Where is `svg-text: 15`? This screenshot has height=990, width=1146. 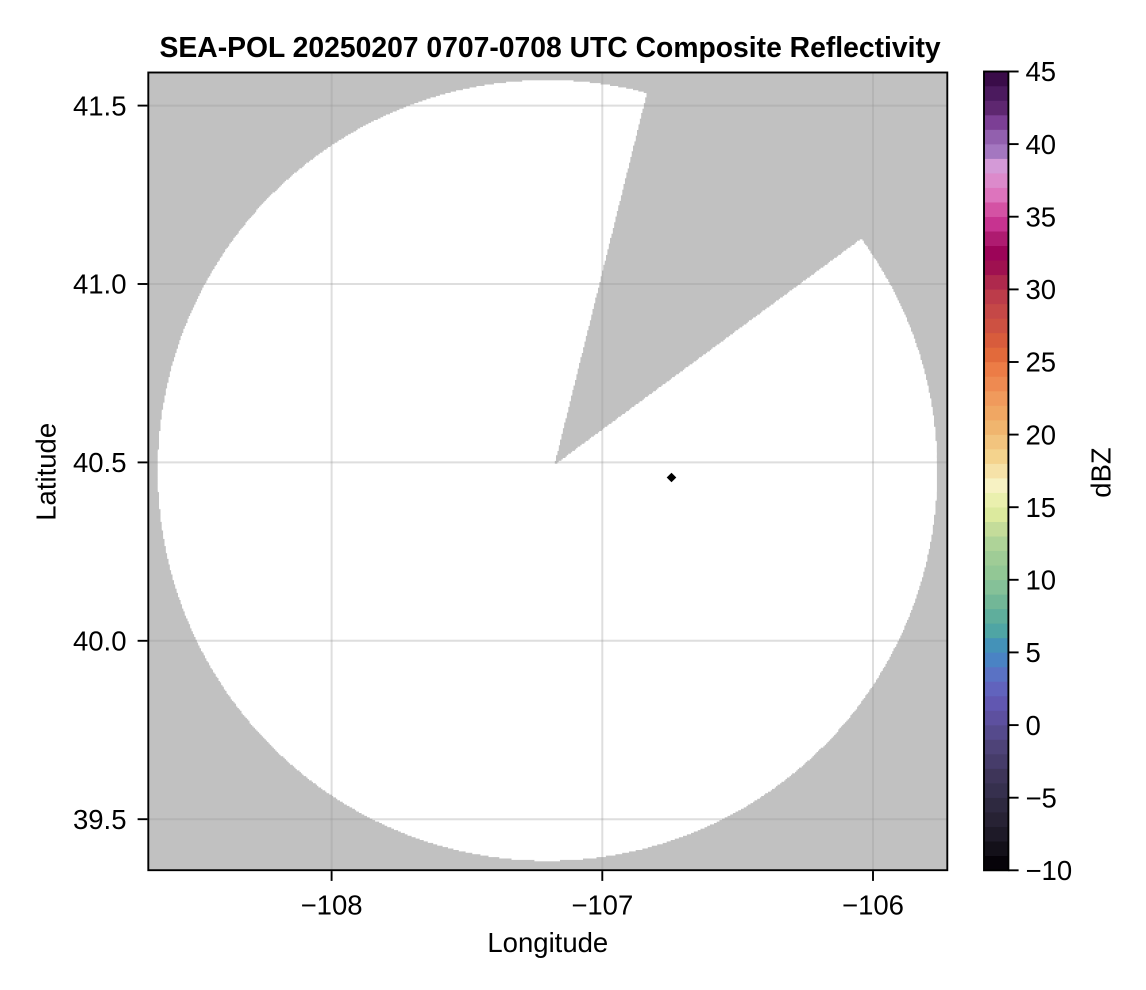
svg-text: 15 is located at coordinates (1041, 507).